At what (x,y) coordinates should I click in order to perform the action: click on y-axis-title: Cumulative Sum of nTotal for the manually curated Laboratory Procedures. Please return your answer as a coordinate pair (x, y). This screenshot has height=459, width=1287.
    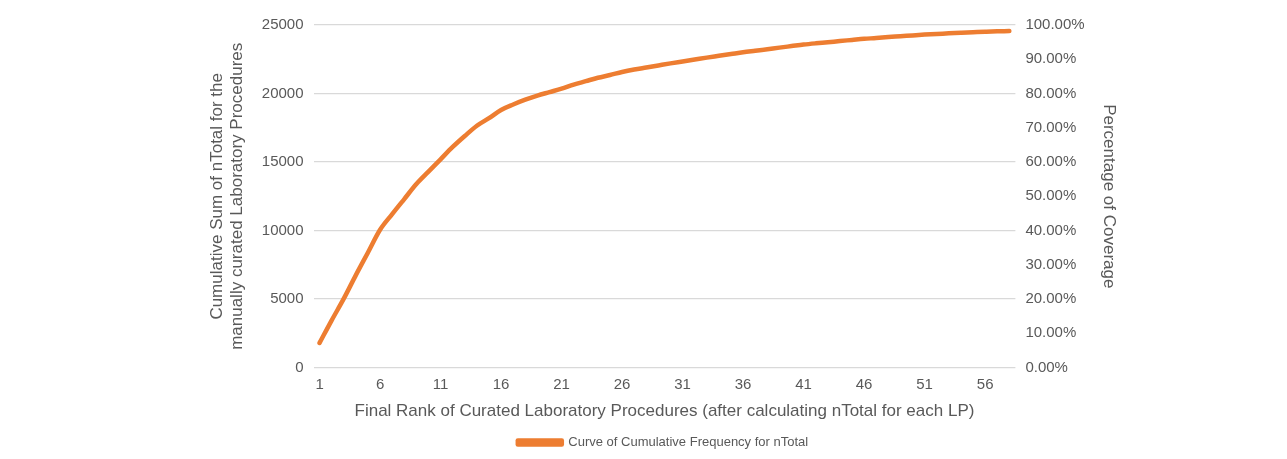
    Looking at the image, I should click on (226, 196).